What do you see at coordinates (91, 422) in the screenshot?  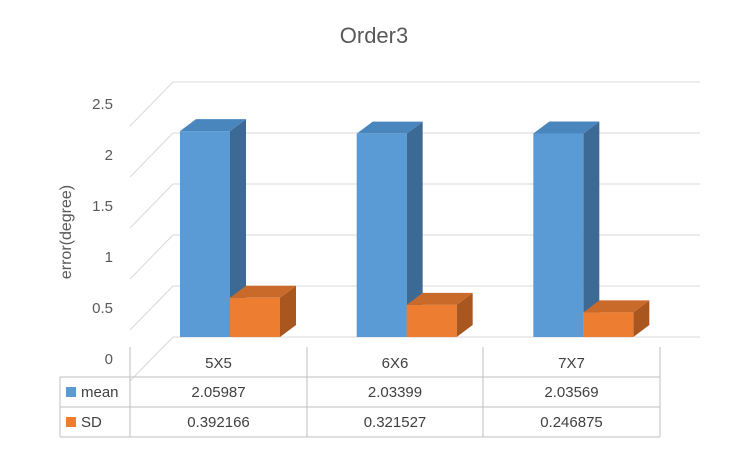 I see `legend-label-sd: SD` at bounding box center [91, 422].